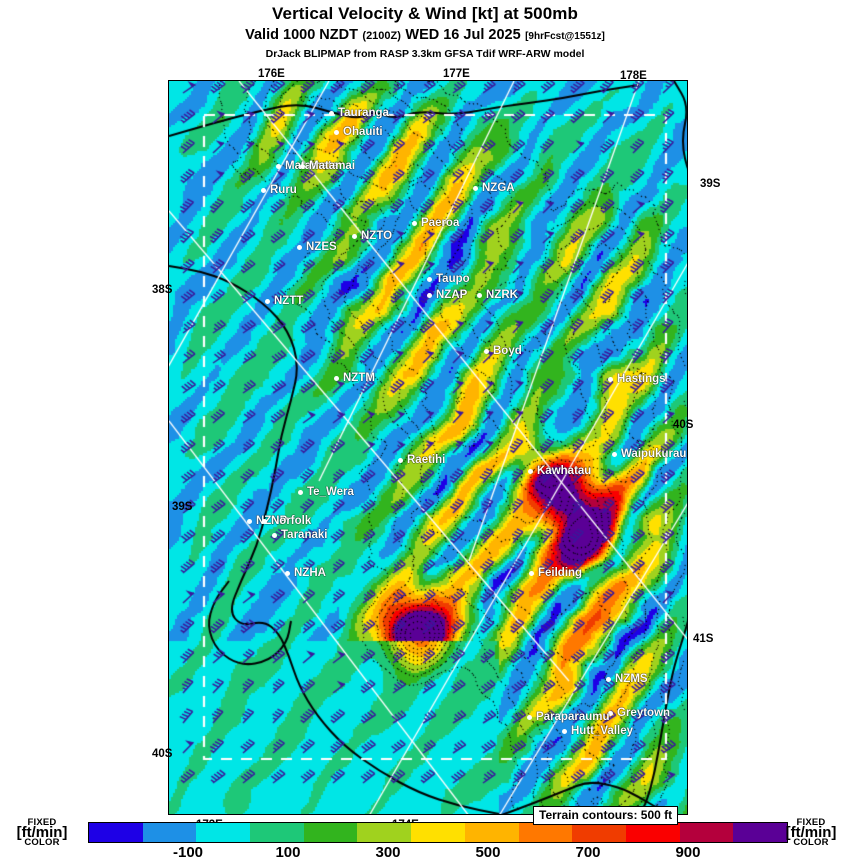 The width and height of the screenshot is (850, 862). What do you see at coordinates (565, 36) in the screenshot?
I see `forecast-tag: [9hrFcst@1551z]` at bounding box center [565, 36].